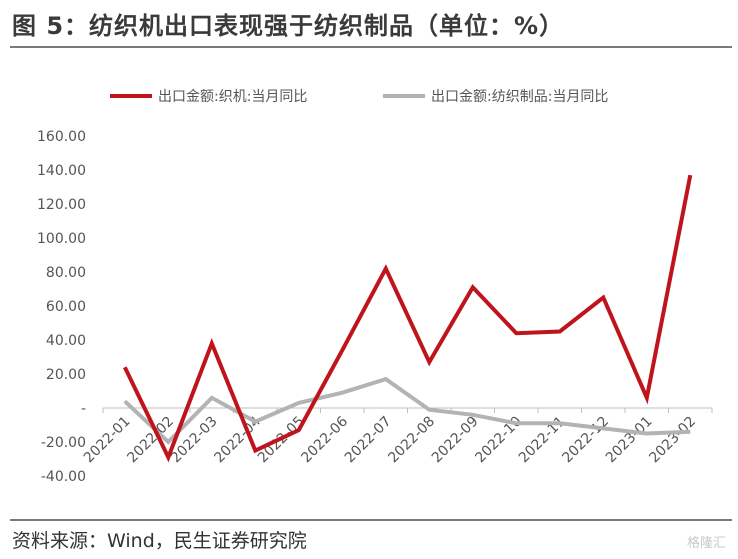 The width and height of the screenshot is (738, 559). Describe the element at coordinates (706, 543) in the screenshot. I see `watermark-logo: 格隆汇` at that location.